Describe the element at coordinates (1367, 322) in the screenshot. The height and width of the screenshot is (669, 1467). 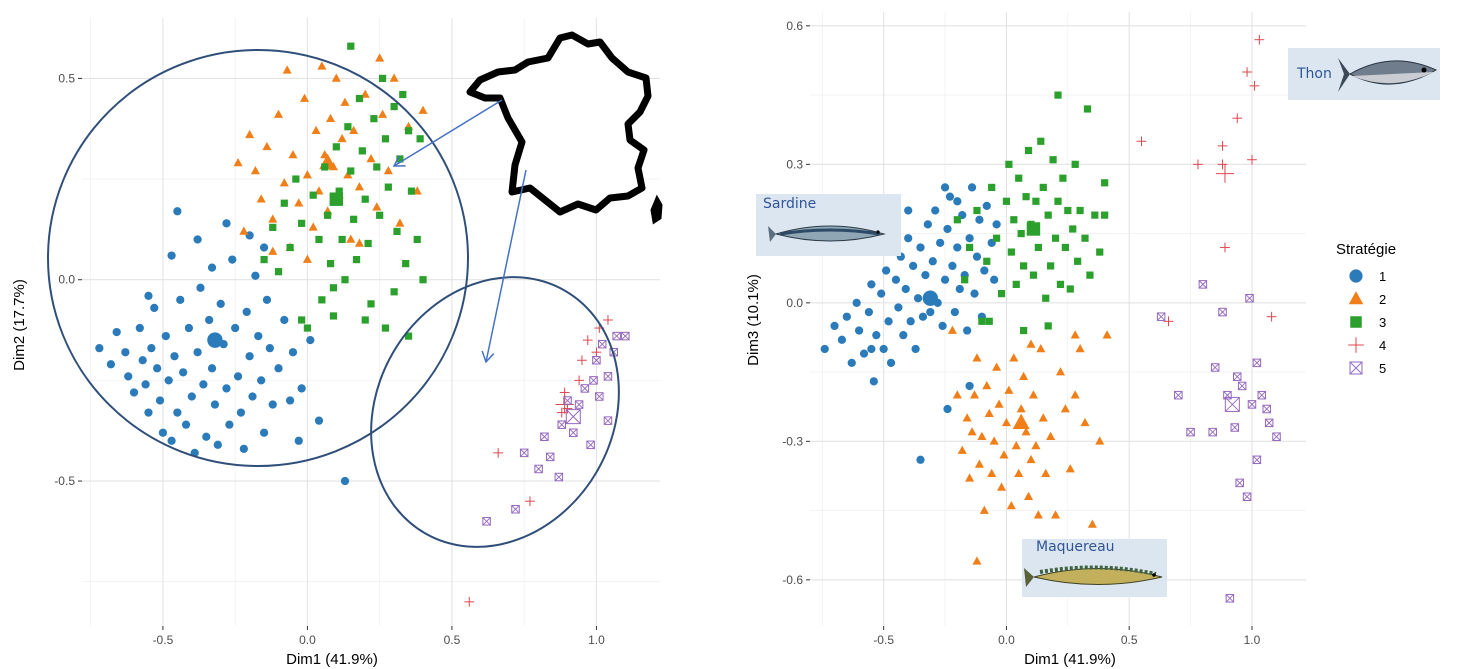
I see `legend-items: 1 2 3 4 5` at that location.